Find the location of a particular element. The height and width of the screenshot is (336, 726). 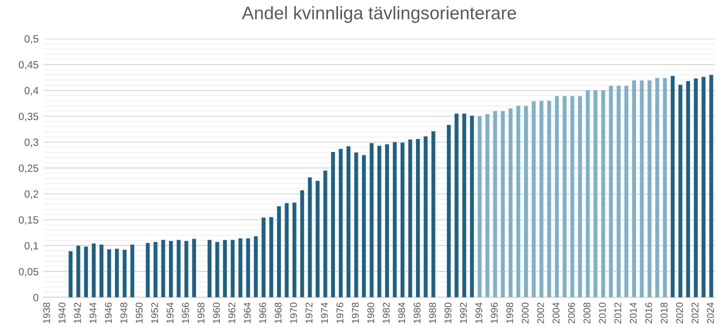

x-tick-label: 1956 is located at coordinates (185, 313).